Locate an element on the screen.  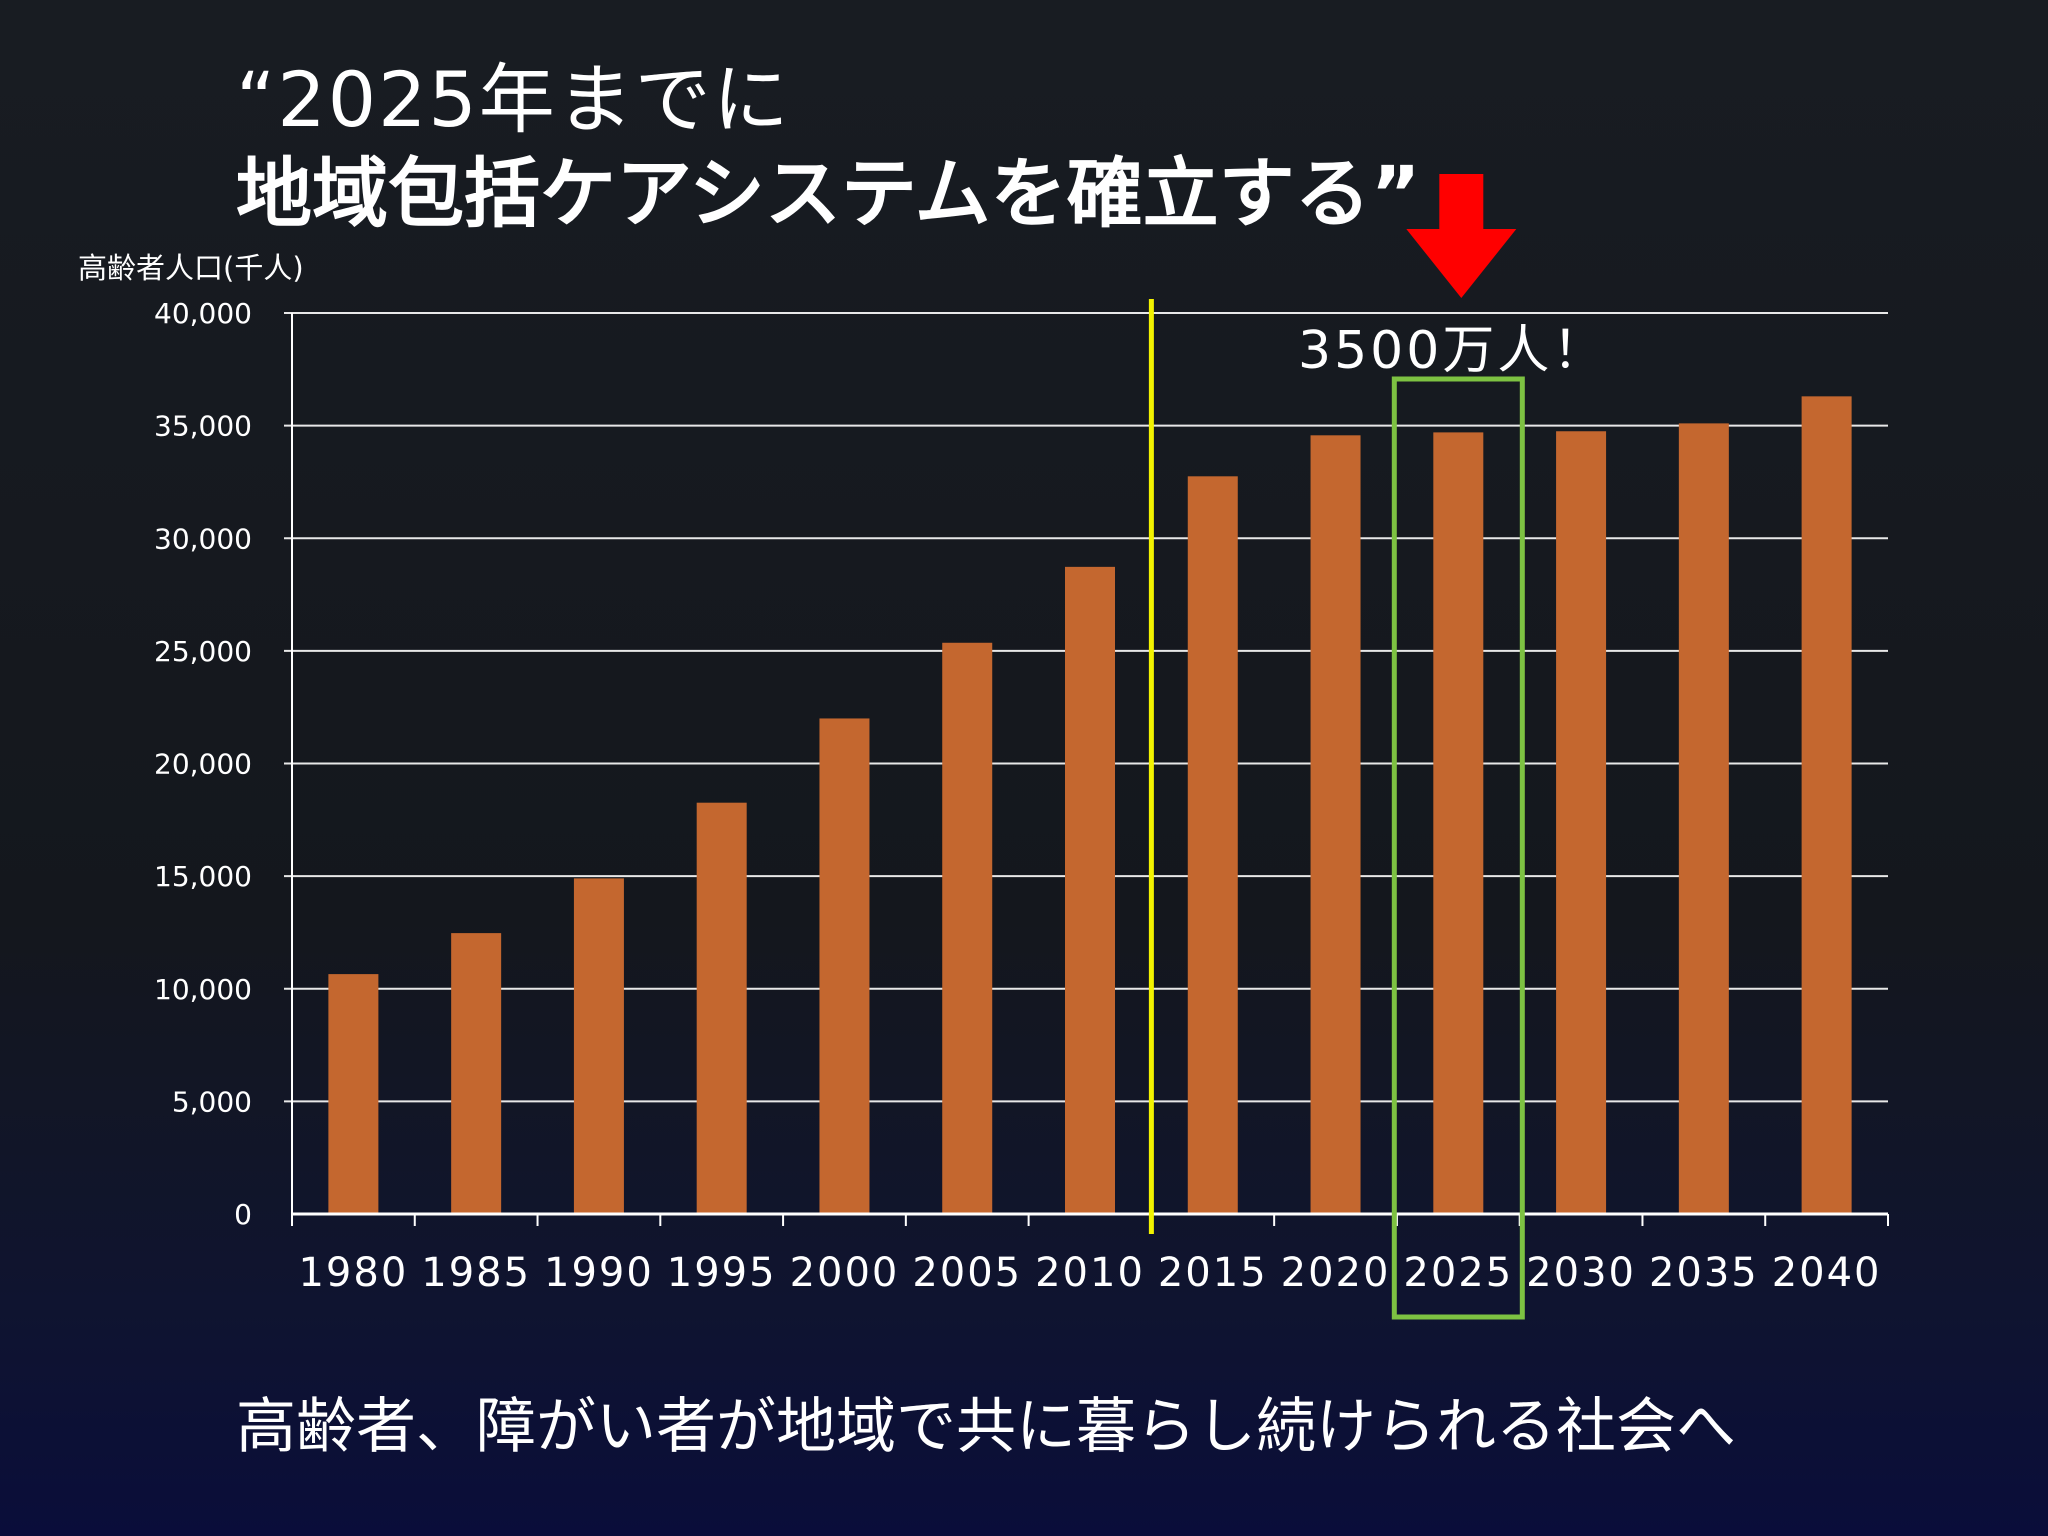
x-tick-label: 2010 is located at coordinates (1090, 1273).